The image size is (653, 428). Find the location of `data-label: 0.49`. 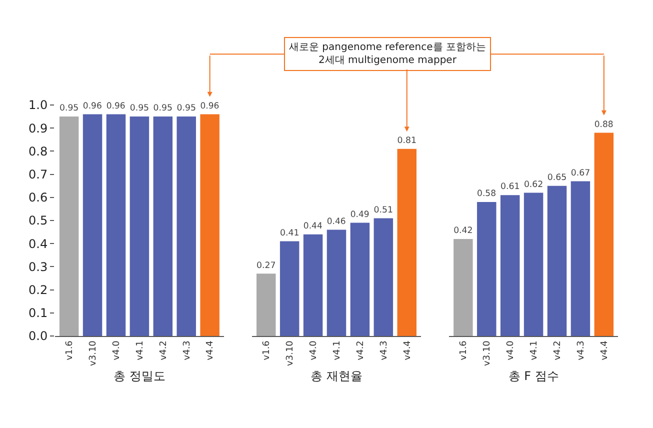

data-label: 0.49 is located at coordinates (360, 215).